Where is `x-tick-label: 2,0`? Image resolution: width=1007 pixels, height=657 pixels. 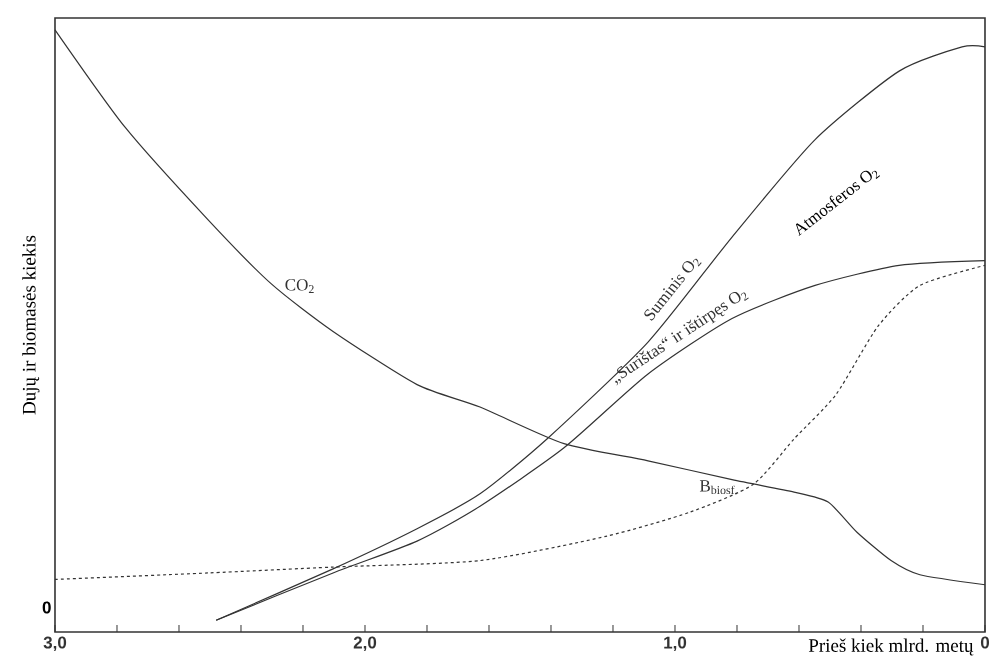 x-tick-label: 2,0 is located at coordinates (365, 644).